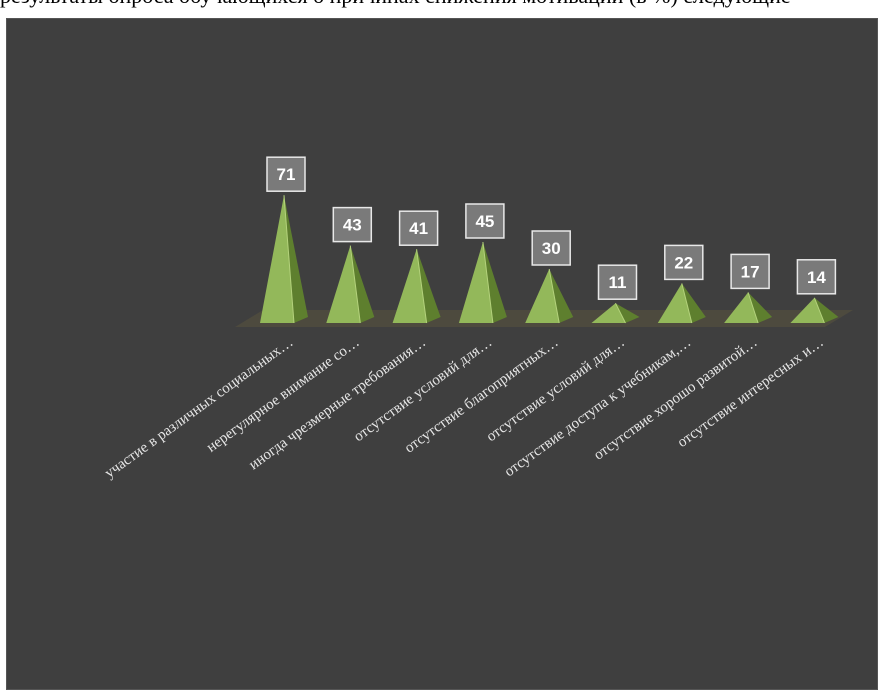  I want to click on data-label: 45, so click(485, 221).